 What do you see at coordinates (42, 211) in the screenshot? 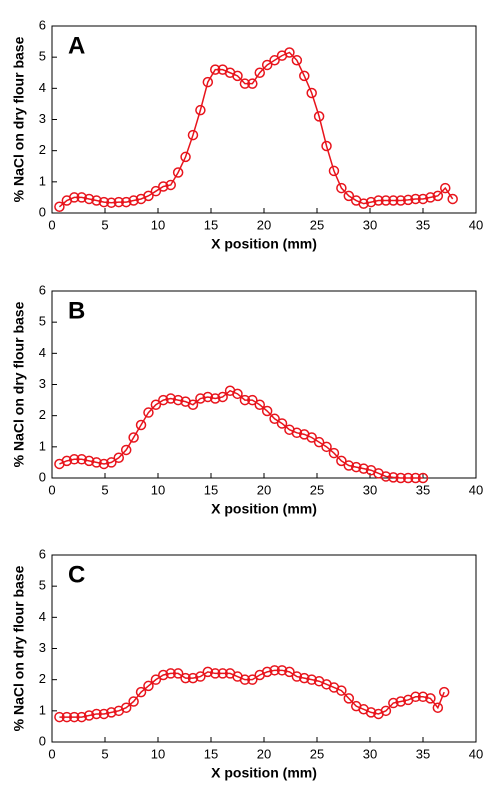
I see `y-tick-label: 0` at bounding box center [42, 211].